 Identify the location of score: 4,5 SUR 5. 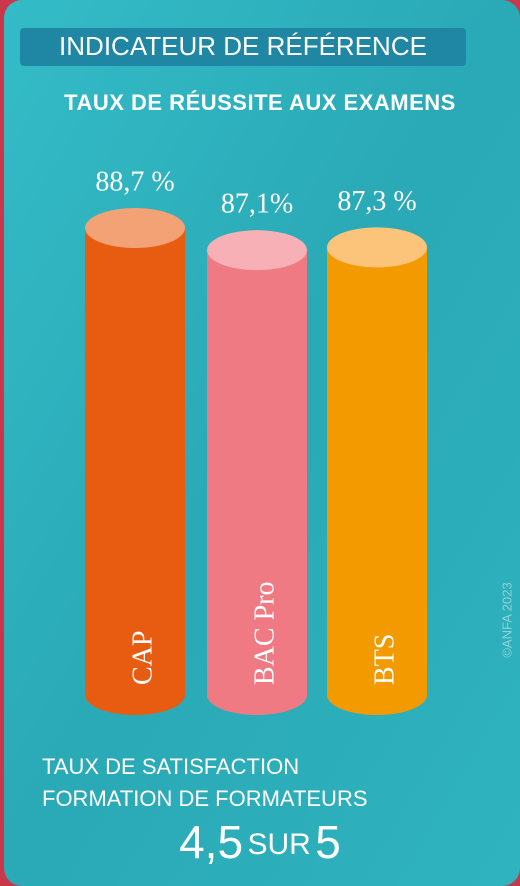
(260, 842).